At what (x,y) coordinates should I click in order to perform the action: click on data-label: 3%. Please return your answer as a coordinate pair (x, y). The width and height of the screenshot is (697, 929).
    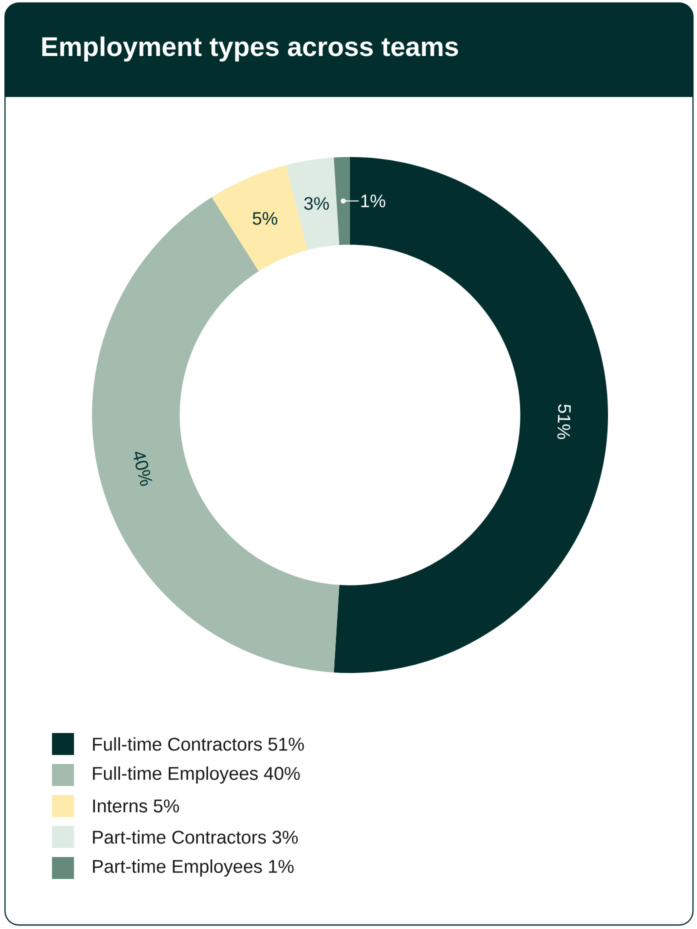
    Looking at the image, I should click on (316, 203).